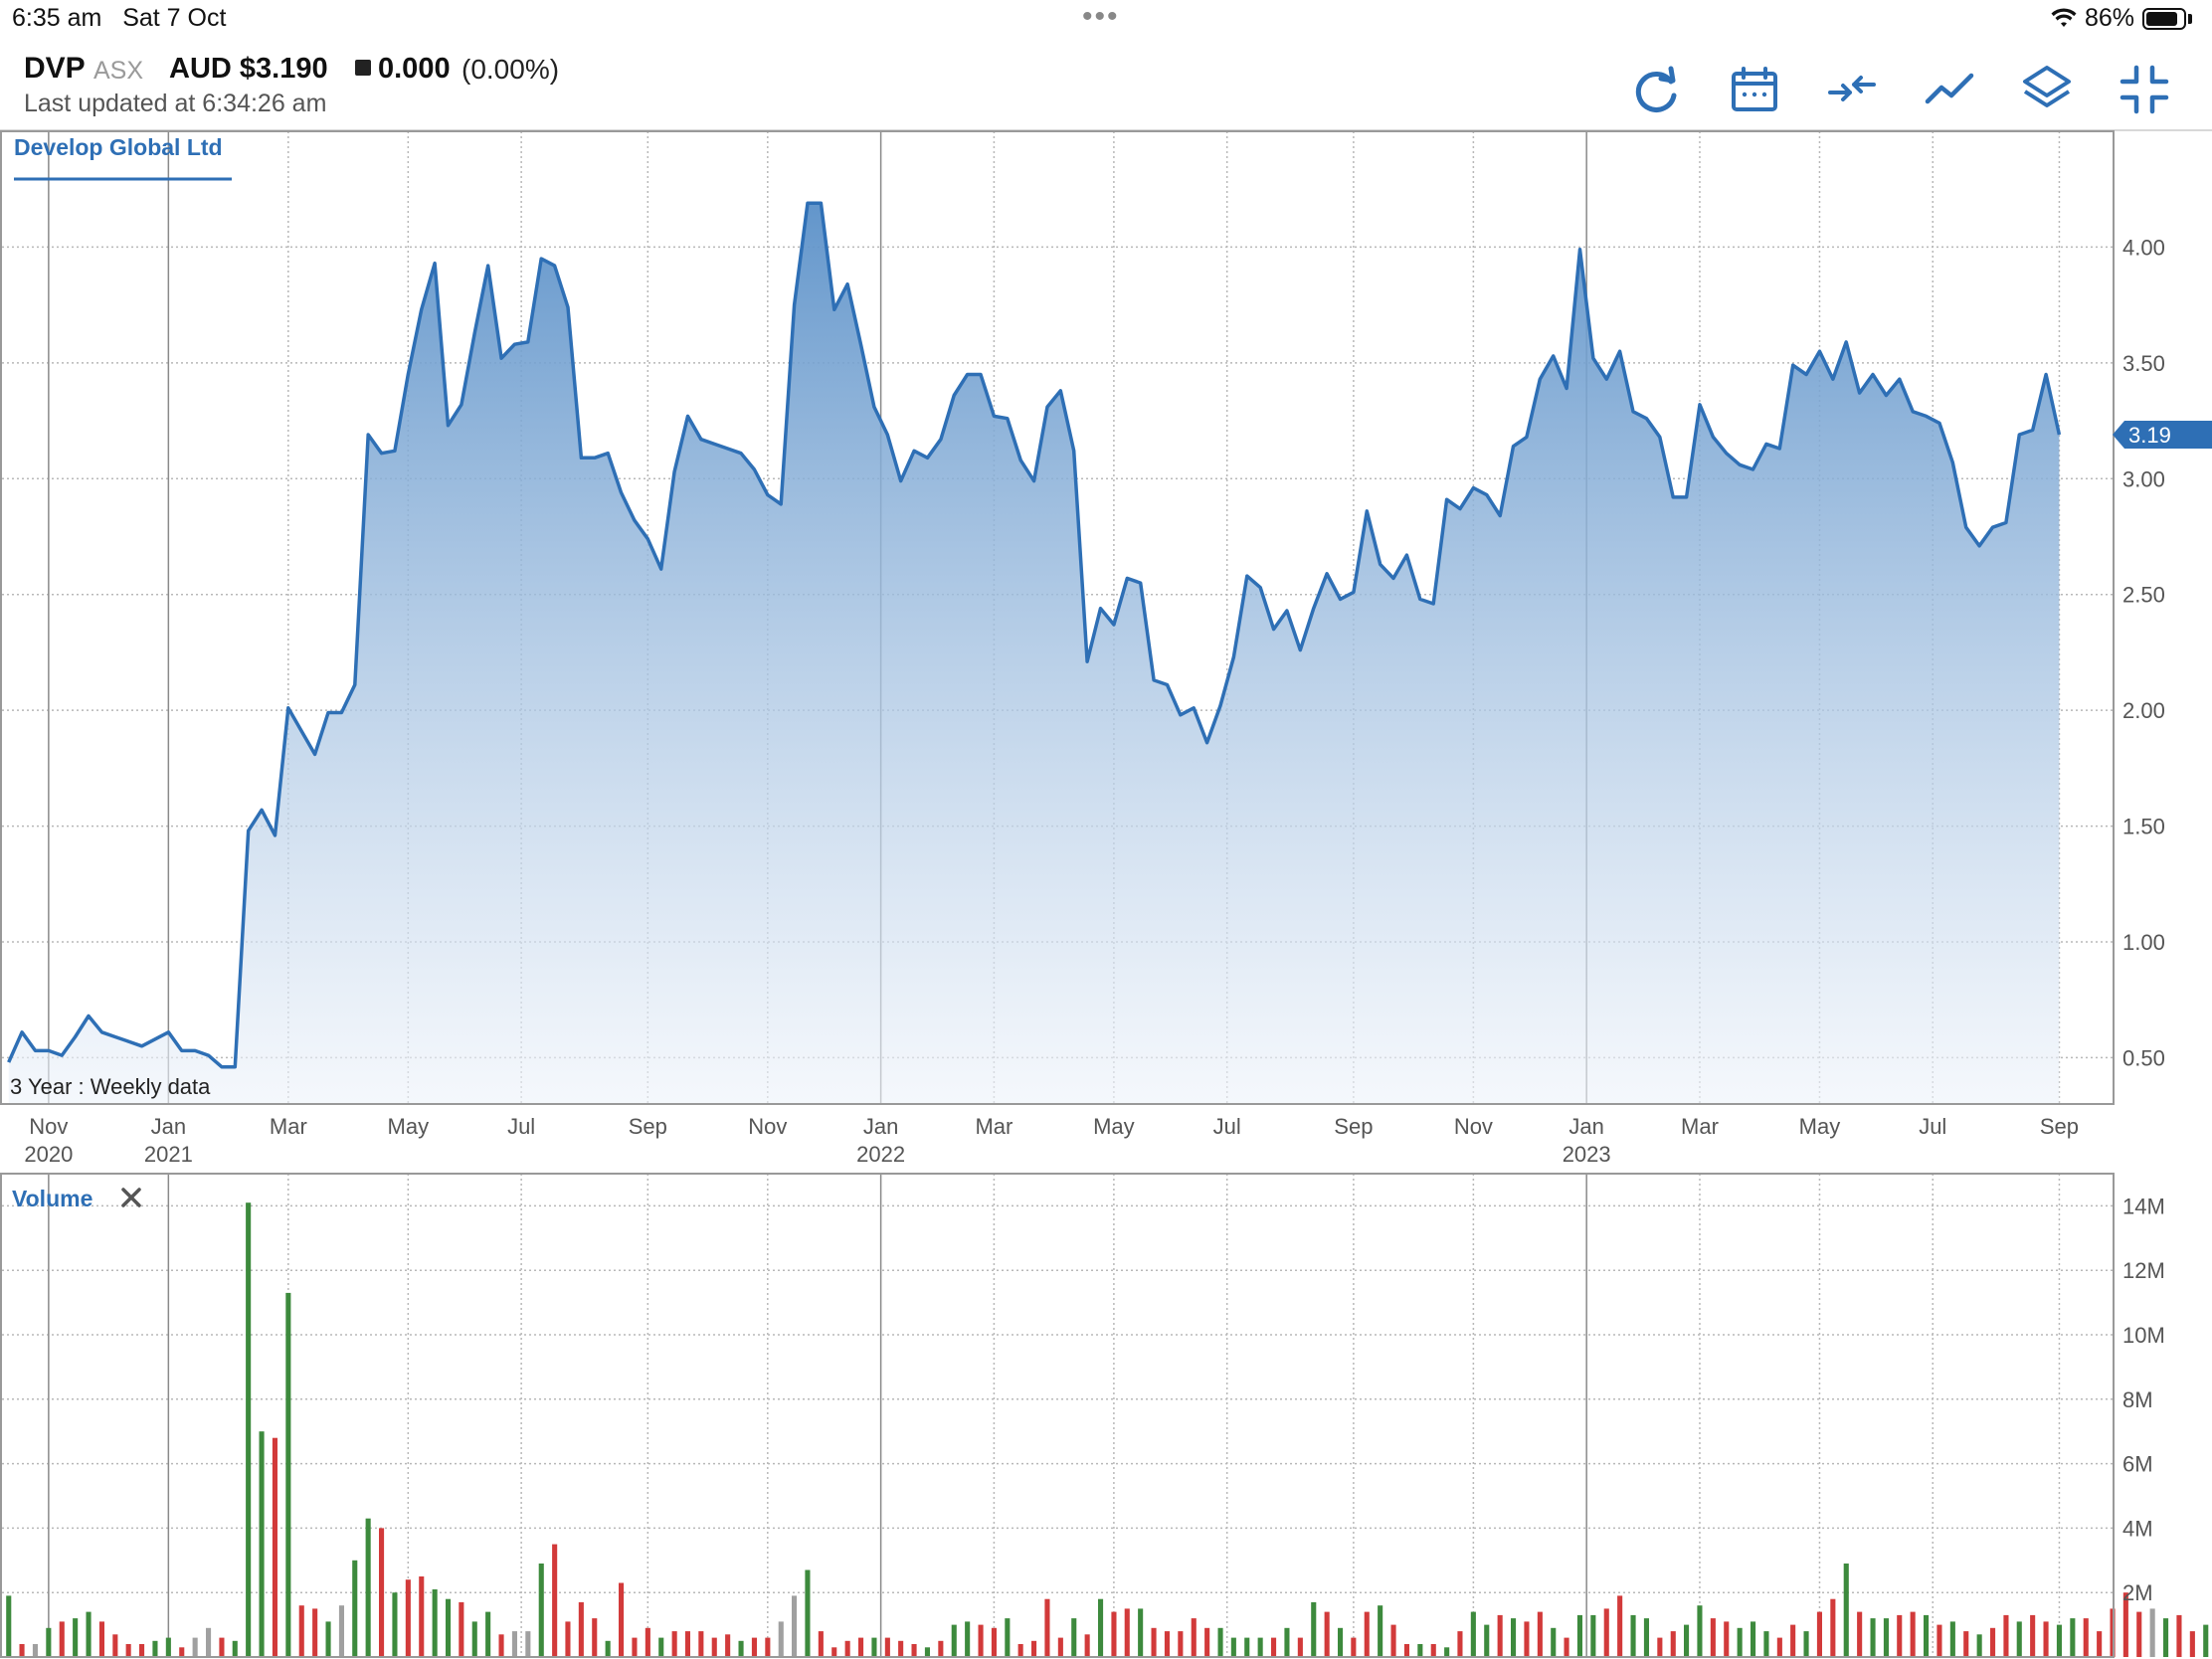  I want to click on volume-axis-label: 14M, so click(2143, 1206).